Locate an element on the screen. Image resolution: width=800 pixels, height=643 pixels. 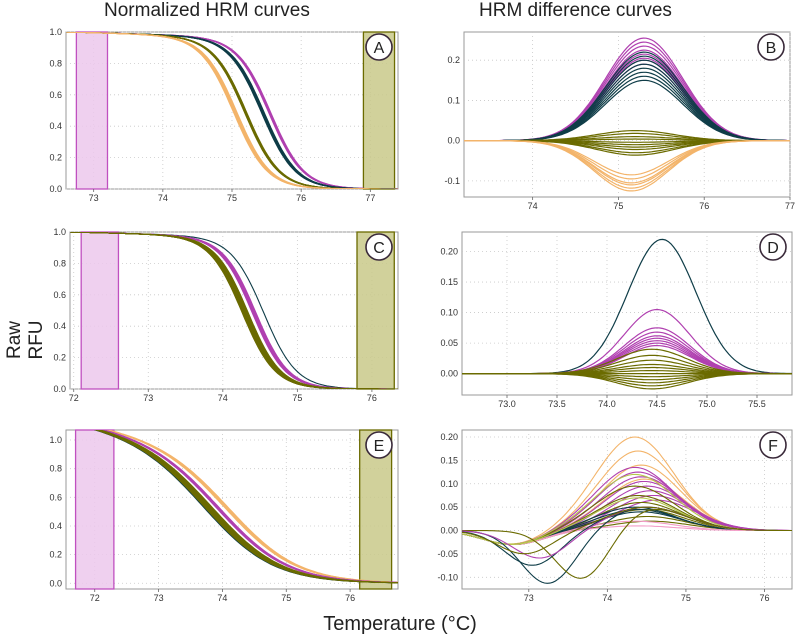
x-tick-label: 73.5 is located at coordinates (557, 404).